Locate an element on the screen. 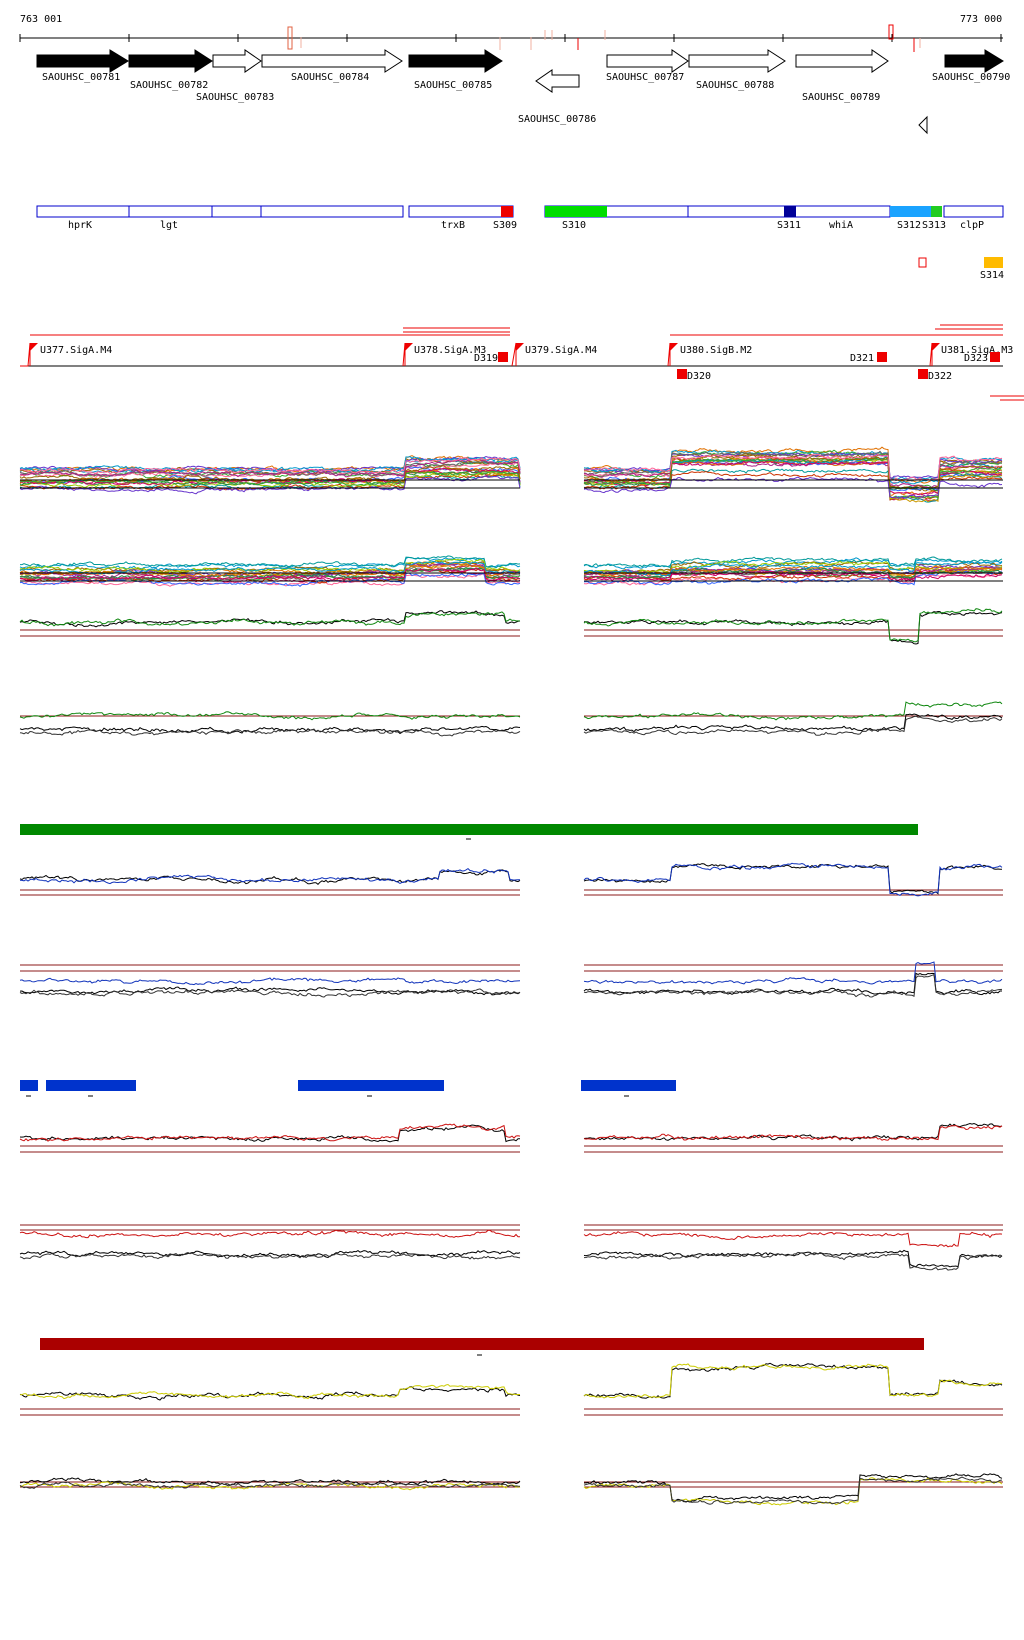 This screenshot has height=1640, width=1024. segment-label-S312: S312 is located at coordinates (909, 225).